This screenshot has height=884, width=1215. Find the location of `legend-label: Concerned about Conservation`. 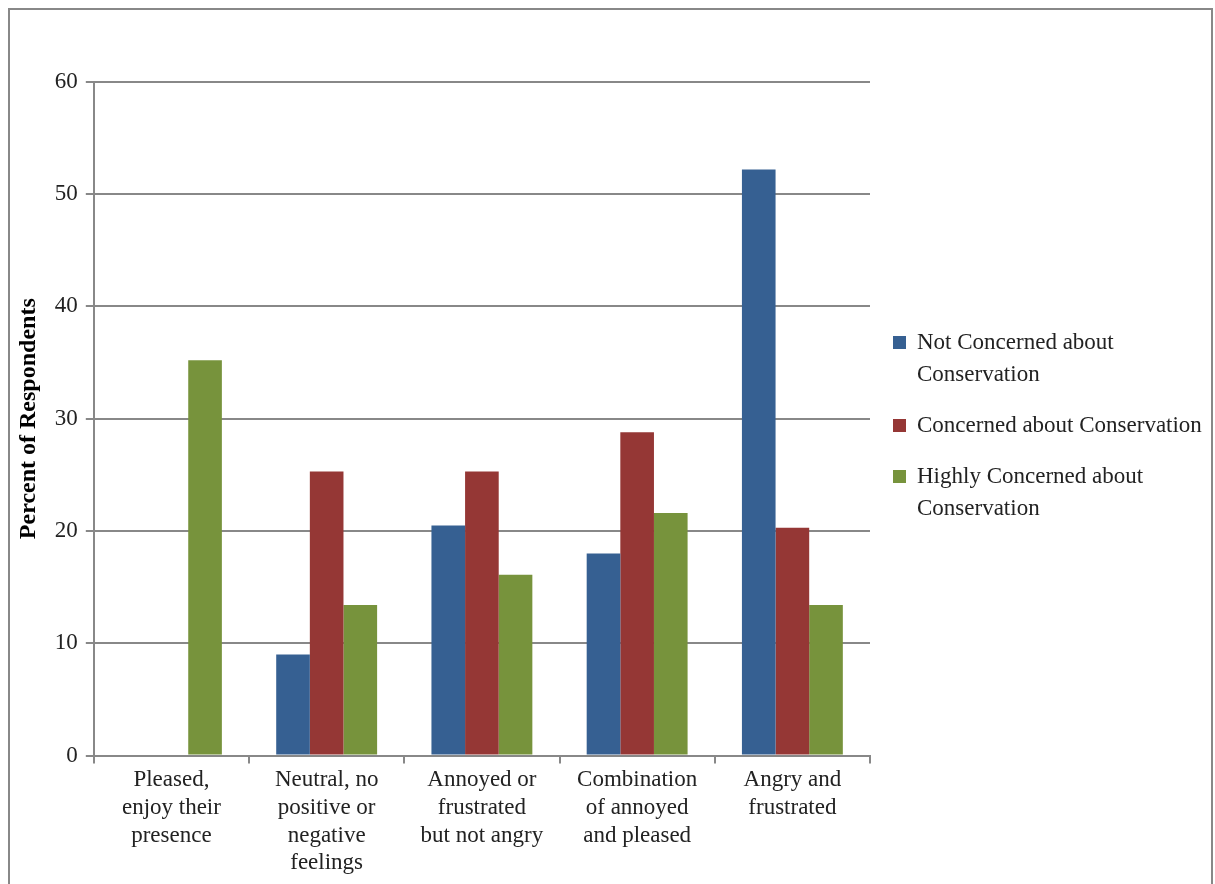

legend-label: Concerned about Conservation is located at coordinates (1059, 425).